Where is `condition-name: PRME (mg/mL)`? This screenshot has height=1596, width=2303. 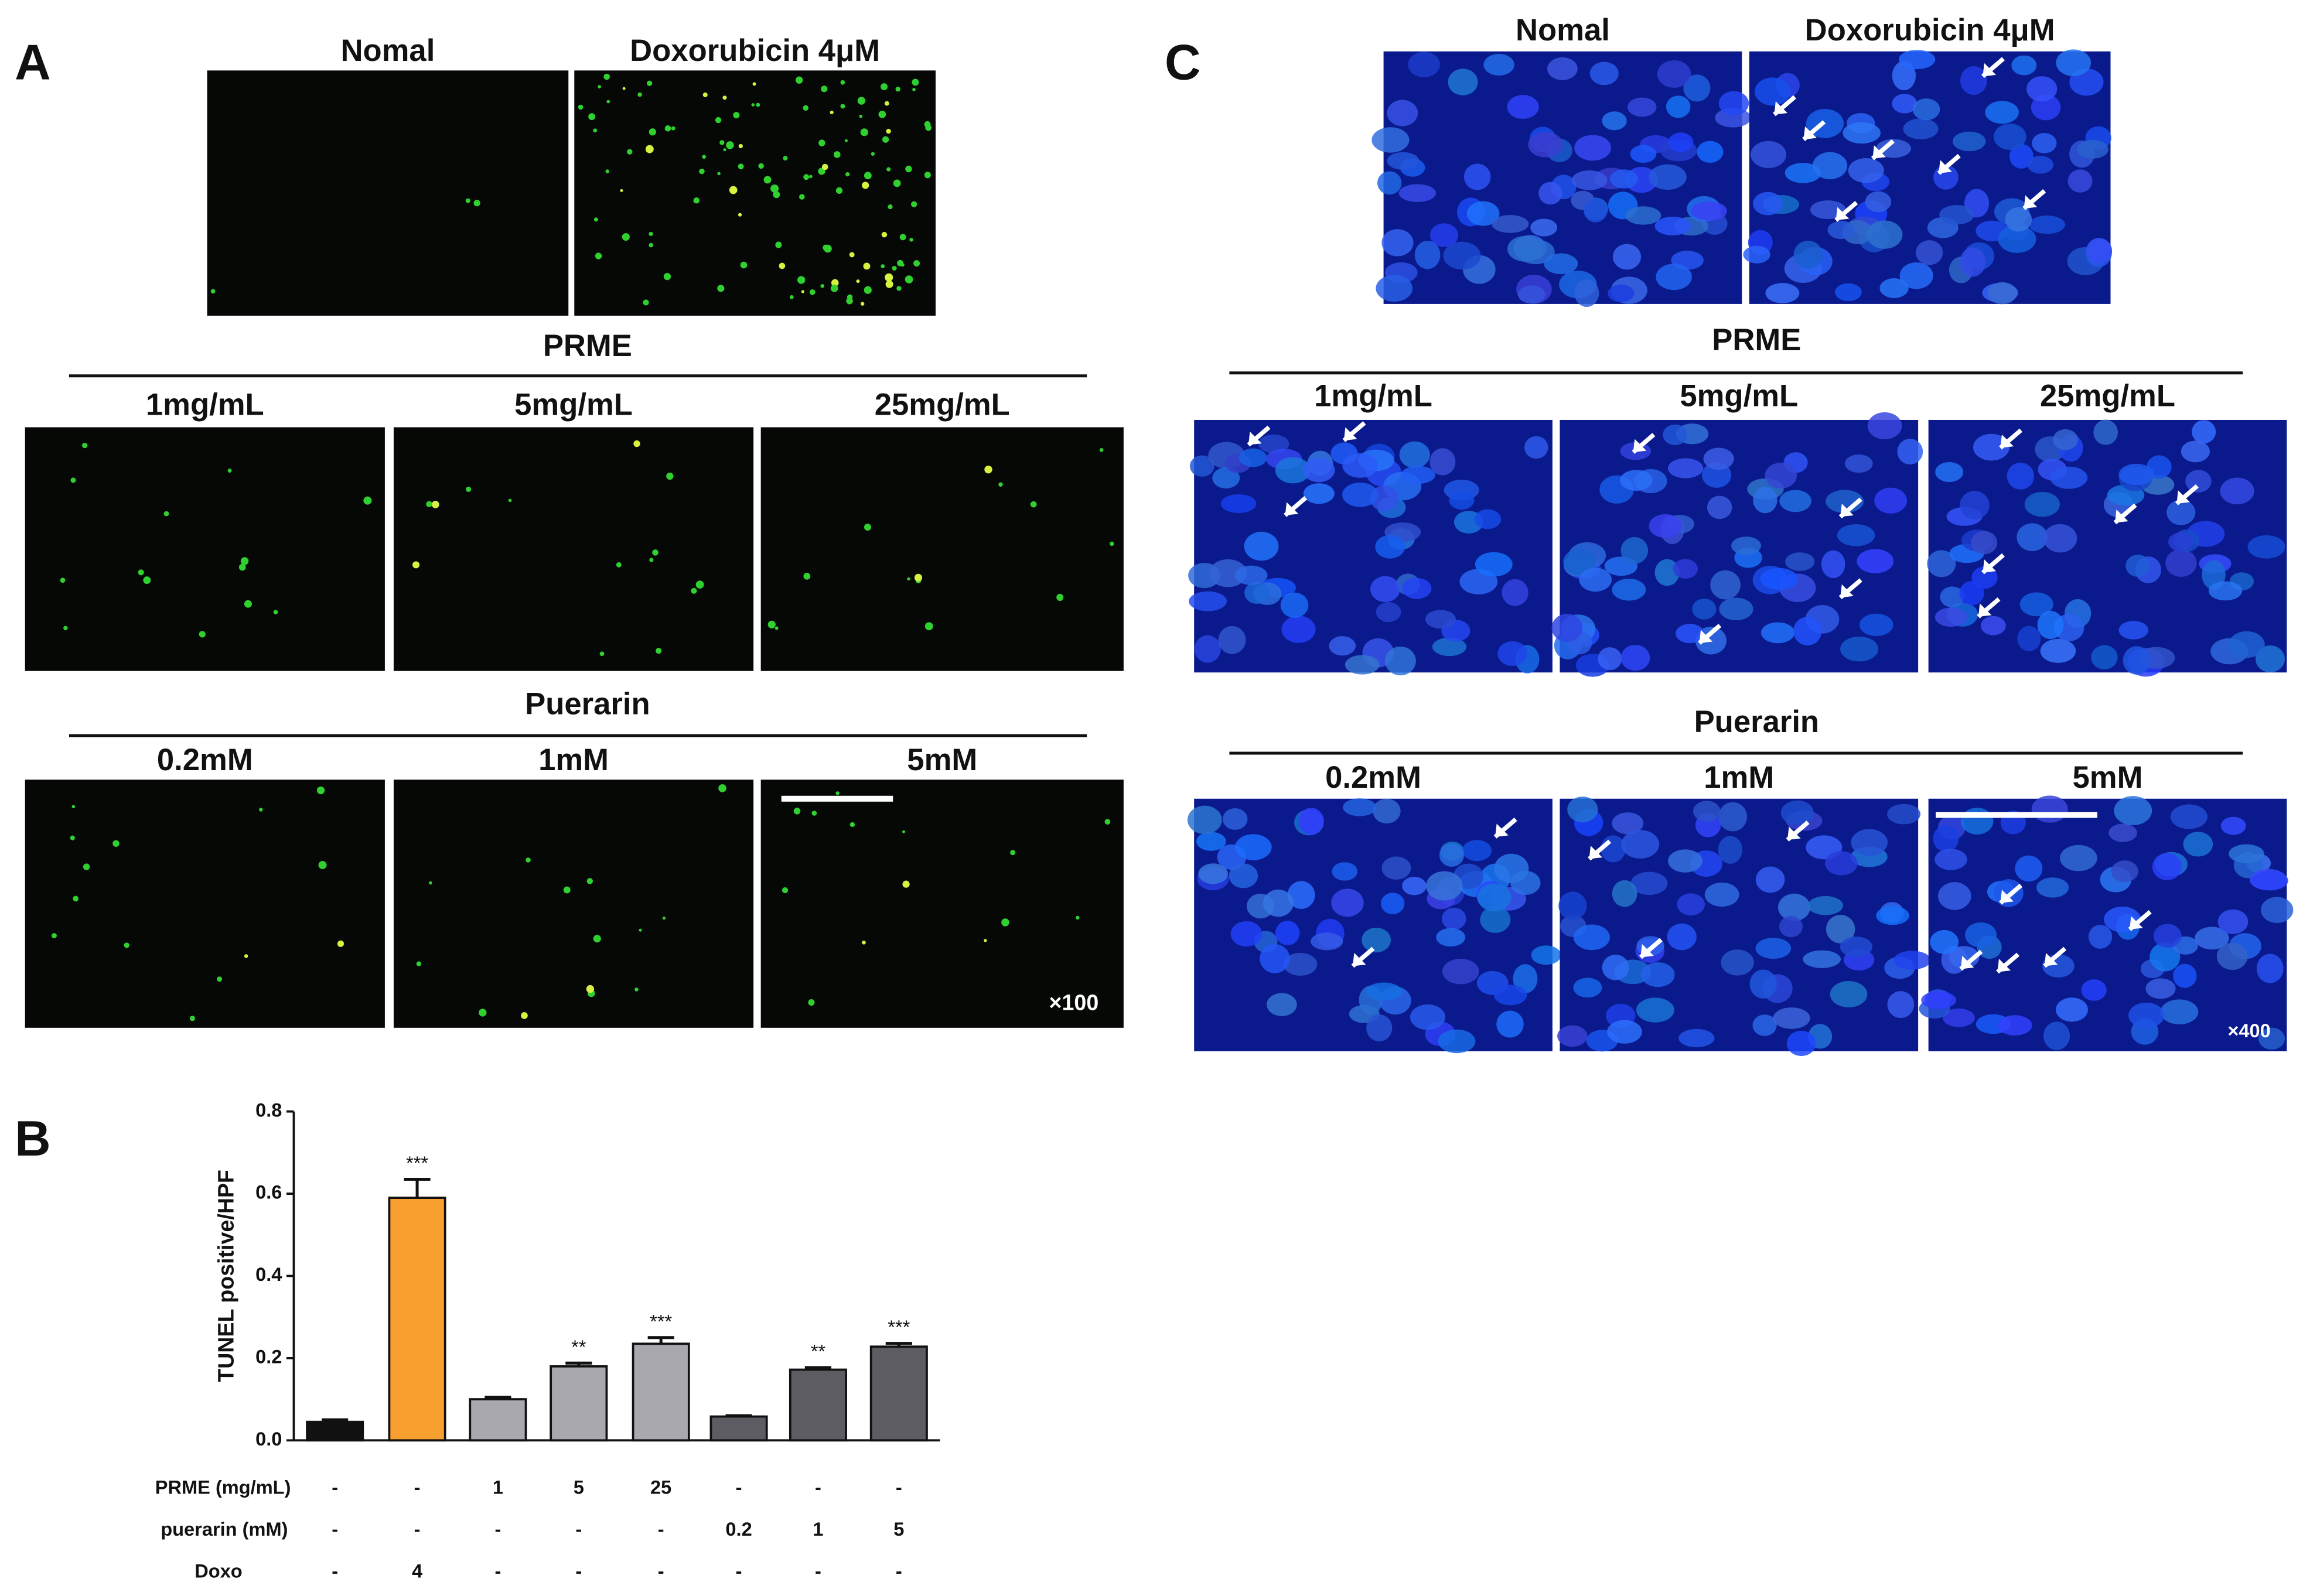
condition-name: PRME (mg/mL) is located at coordinates (223, 1488).